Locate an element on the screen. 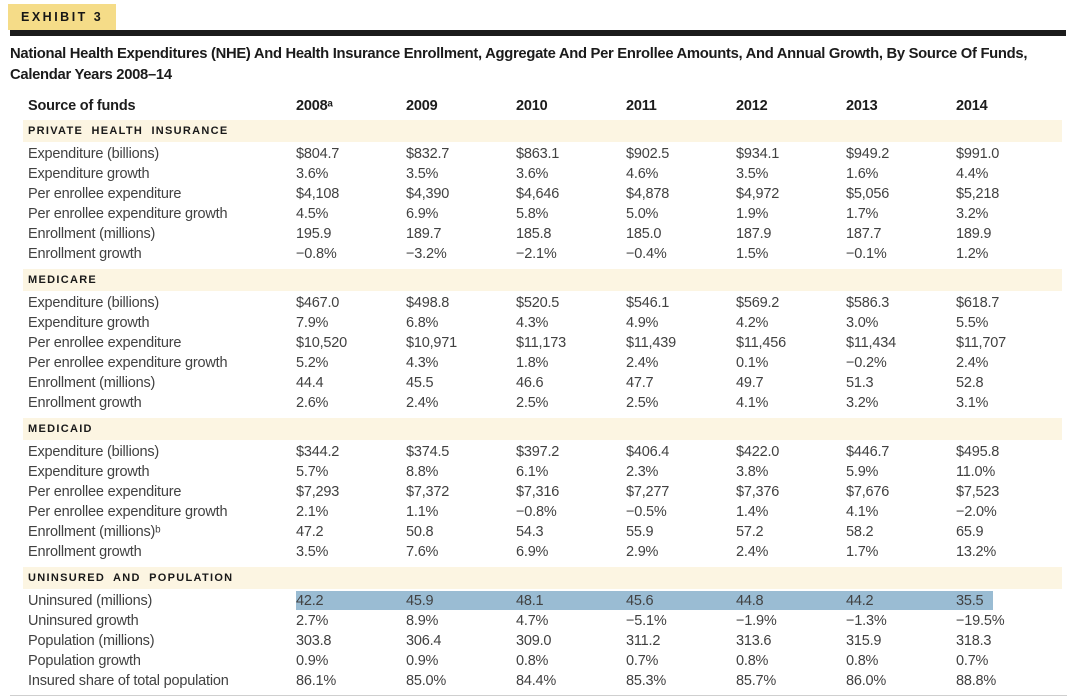 The image size is (1077, 697). value-cell: $902.5 is located at coordinates (648, 154).